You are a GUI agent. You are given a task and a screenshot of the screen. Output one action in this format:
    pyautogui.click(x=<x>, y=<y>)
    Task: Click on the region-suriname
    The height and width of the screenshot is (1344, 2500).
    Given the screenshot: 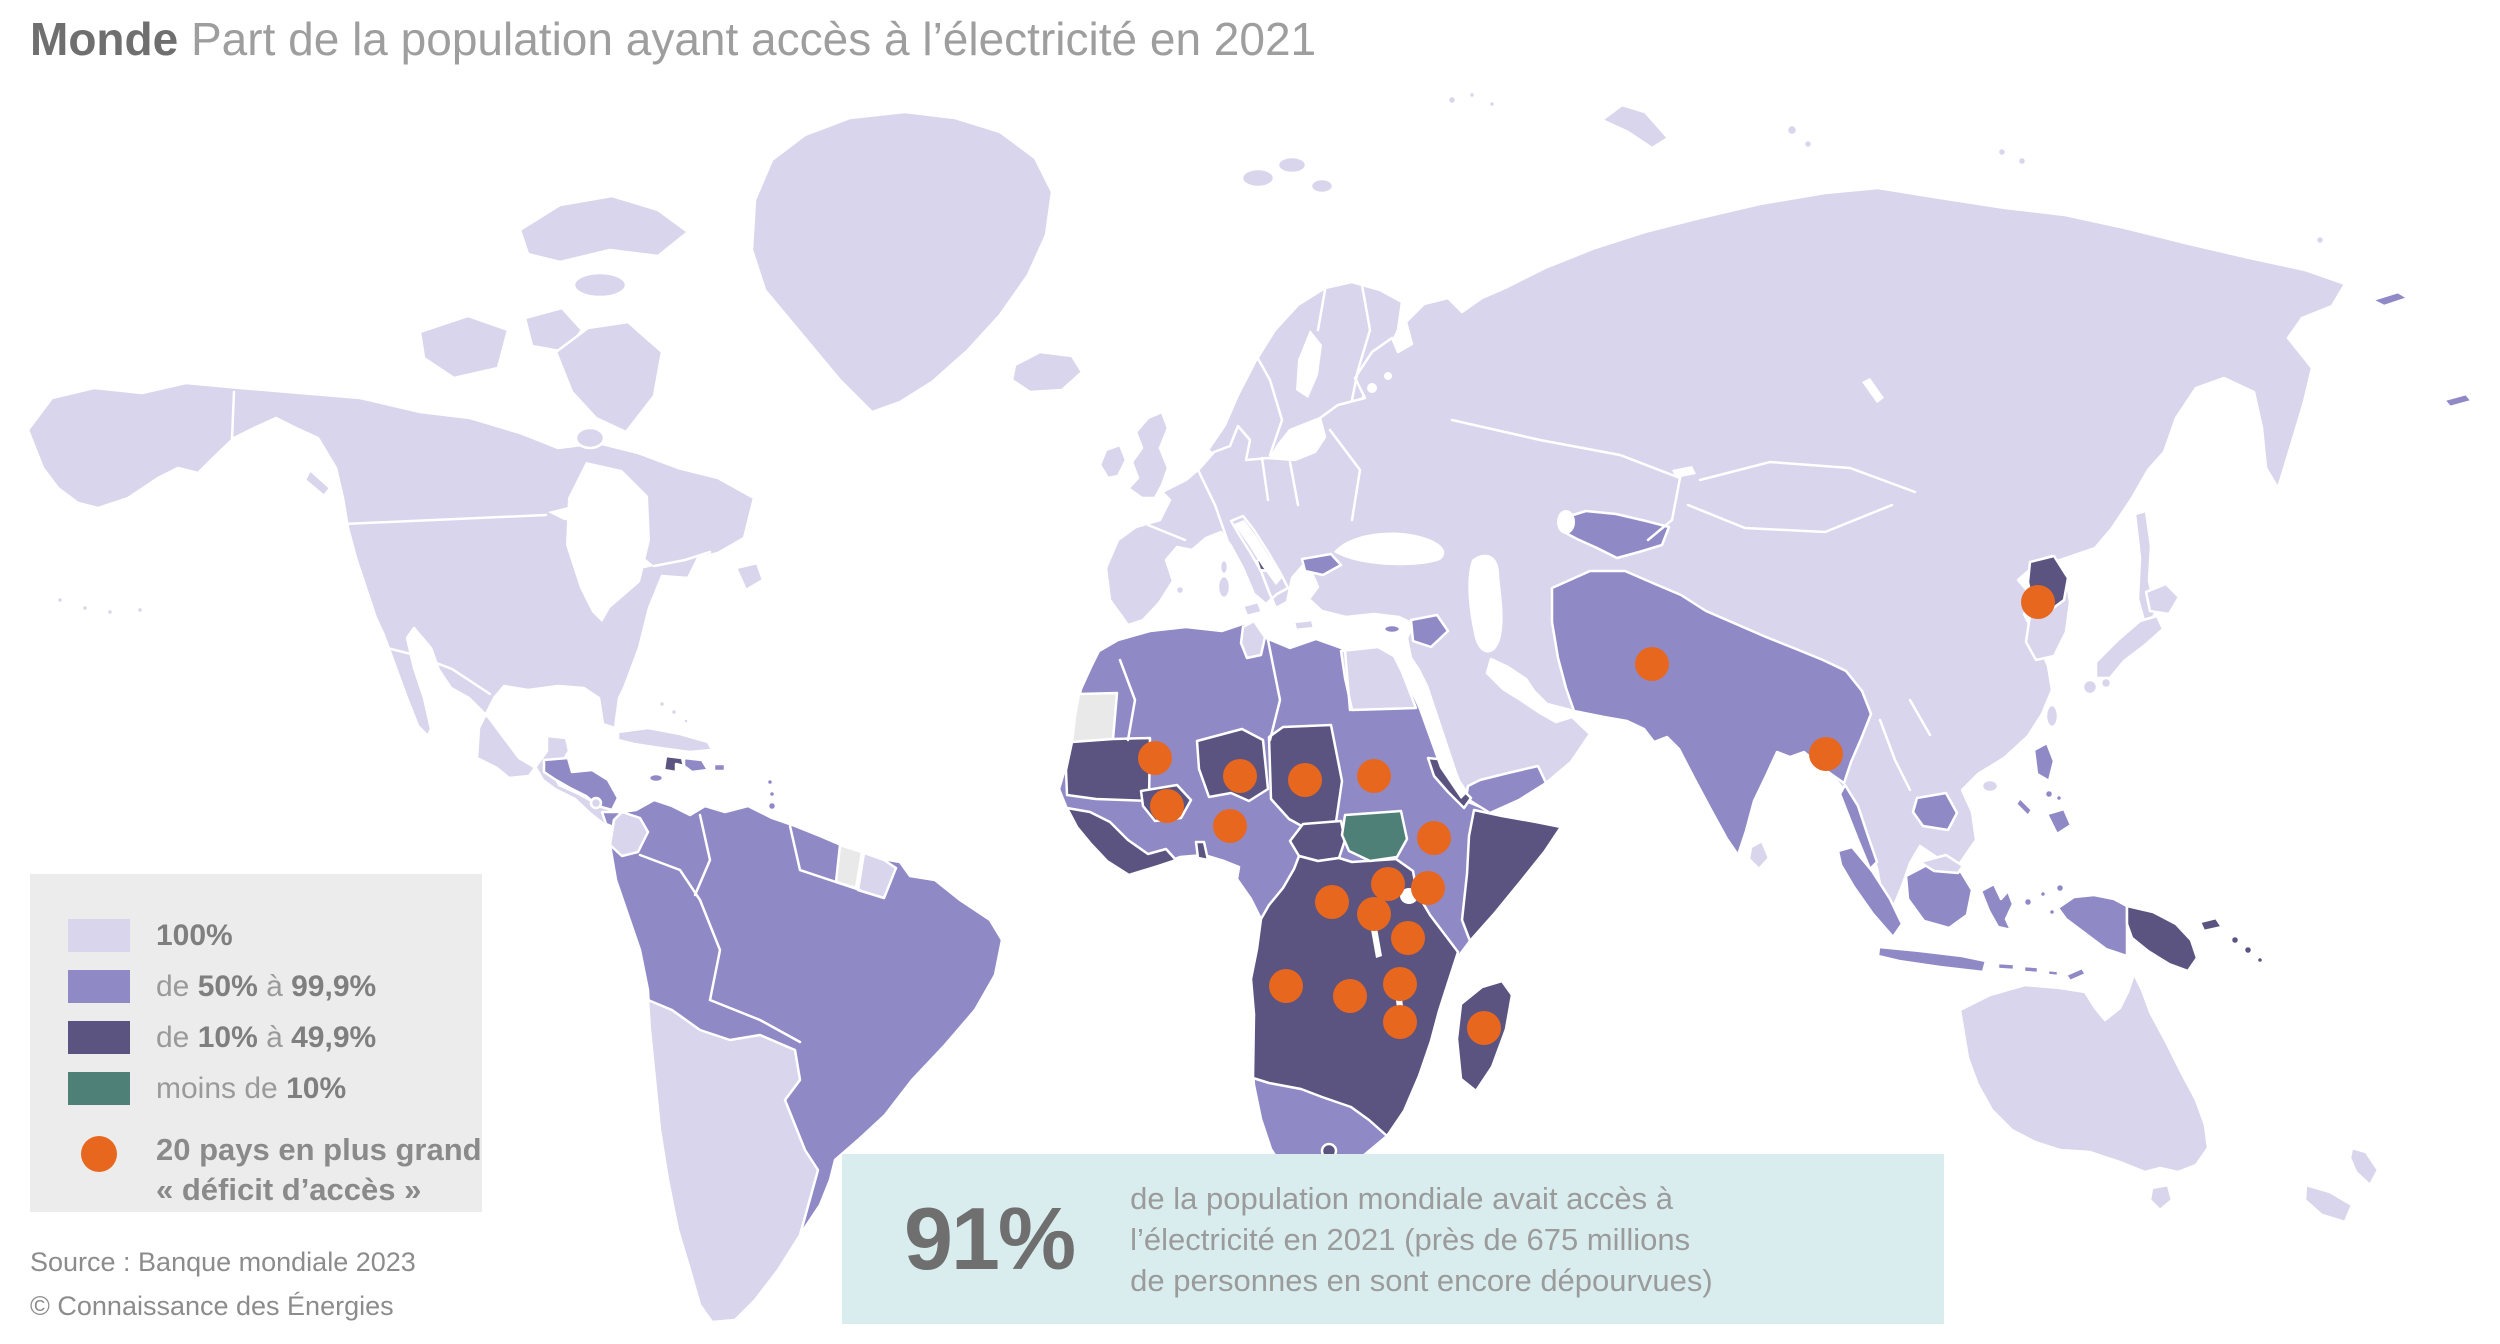 What is the action you would take?
    pyautogui.click(x=849, y=866)
    